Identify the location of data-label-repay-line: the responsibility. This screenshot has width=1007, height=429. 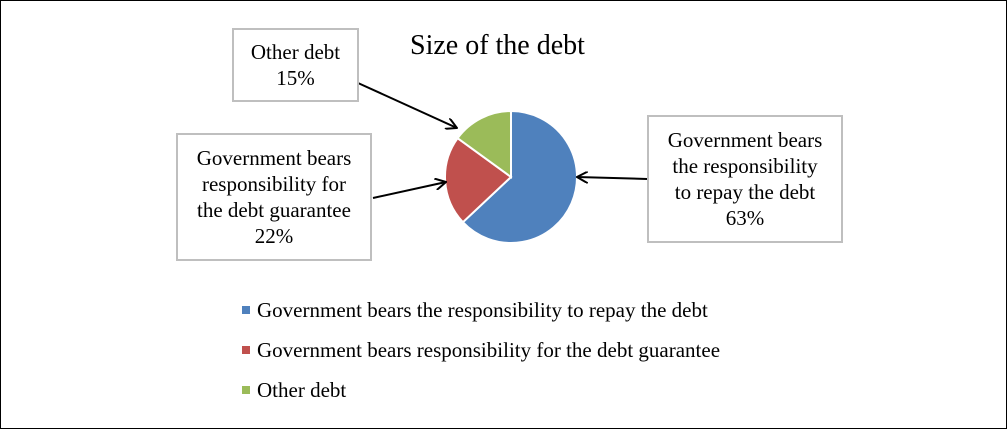
(745, 166).